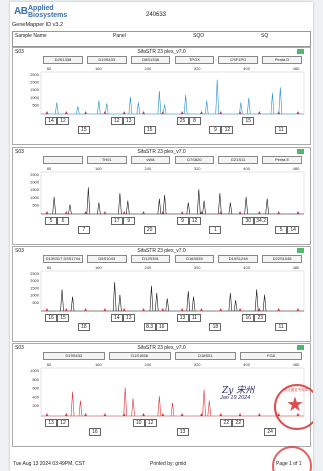 This screenshot has height=471, width=323. I want to click on document-id: 240633, so click(156, 15).